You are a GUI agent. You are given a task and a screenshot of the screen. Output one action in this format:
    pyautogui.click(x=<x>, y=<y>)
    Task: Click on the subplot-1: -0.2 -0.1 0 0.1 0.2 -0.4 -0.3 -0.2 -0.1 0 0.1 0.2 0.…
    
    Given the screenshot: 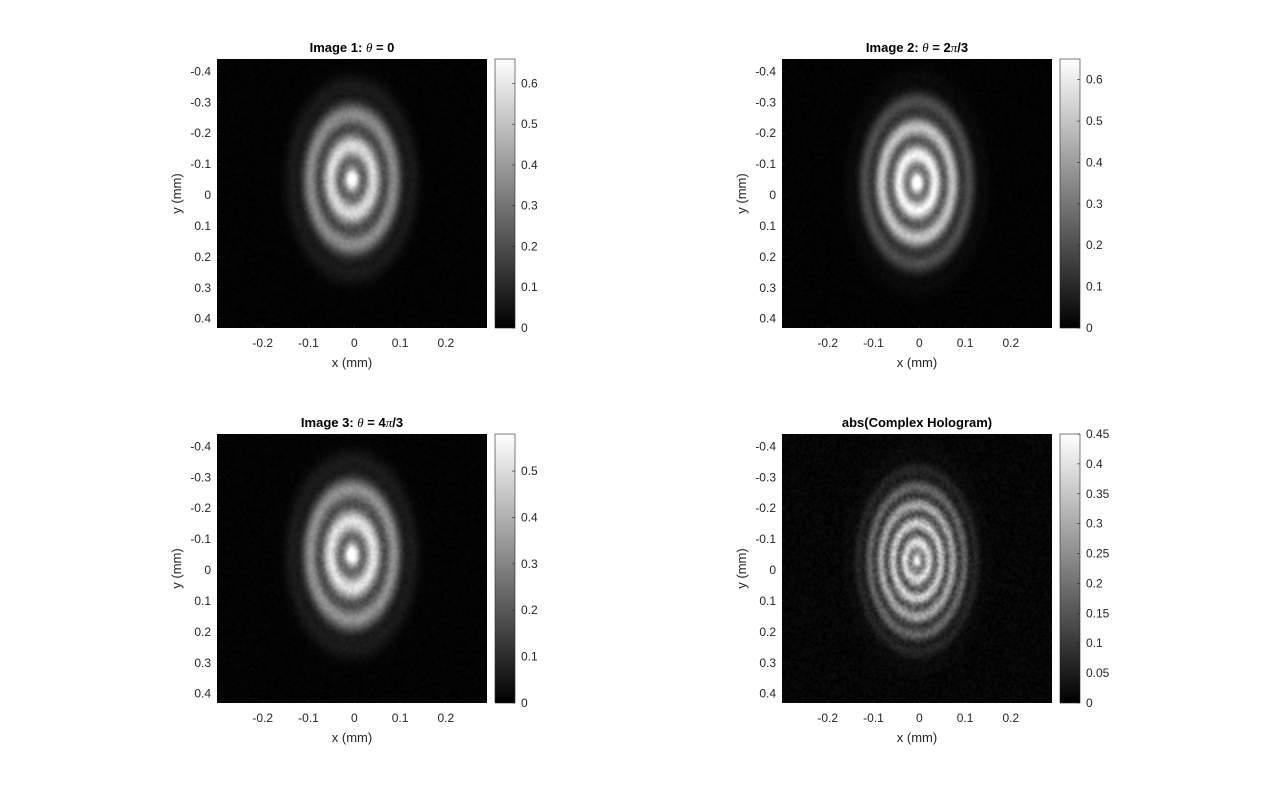 What is the action you would take?
    pyautogui.click(x=353, y=205)
    